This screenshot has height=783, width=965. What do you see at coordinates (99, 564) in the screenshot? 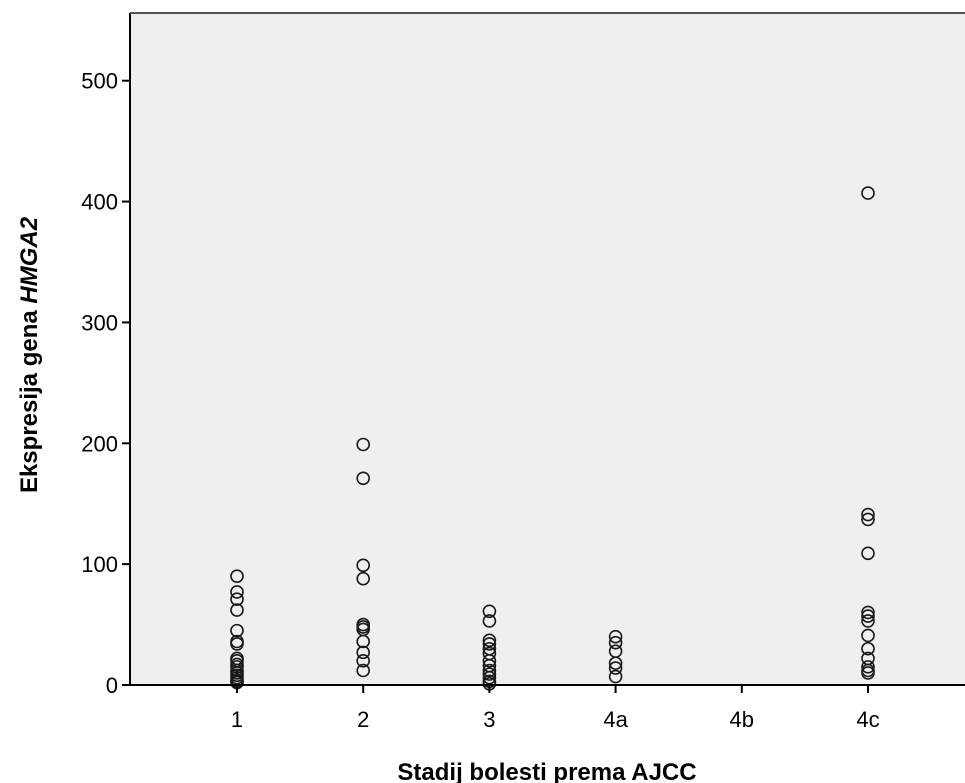
I see `y-tick-label: 100` at bounding box center [99, 564].